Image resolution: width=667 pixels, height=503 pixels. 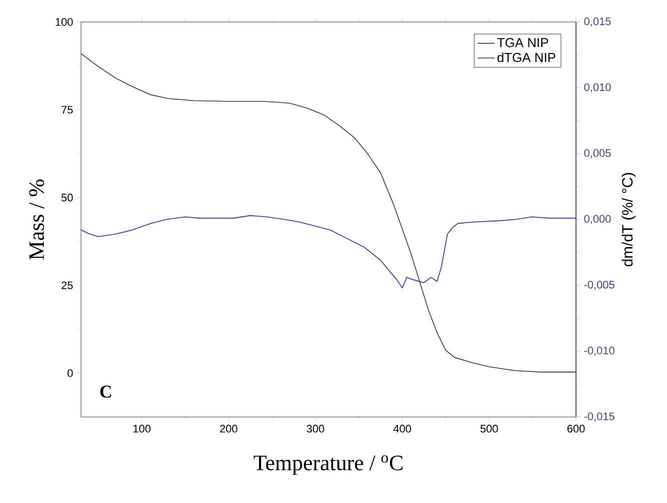 What do you see at coordinates (402, 428) in the screenshot?
I see `x-tick-label: 400` at bounding box center [402, 428].